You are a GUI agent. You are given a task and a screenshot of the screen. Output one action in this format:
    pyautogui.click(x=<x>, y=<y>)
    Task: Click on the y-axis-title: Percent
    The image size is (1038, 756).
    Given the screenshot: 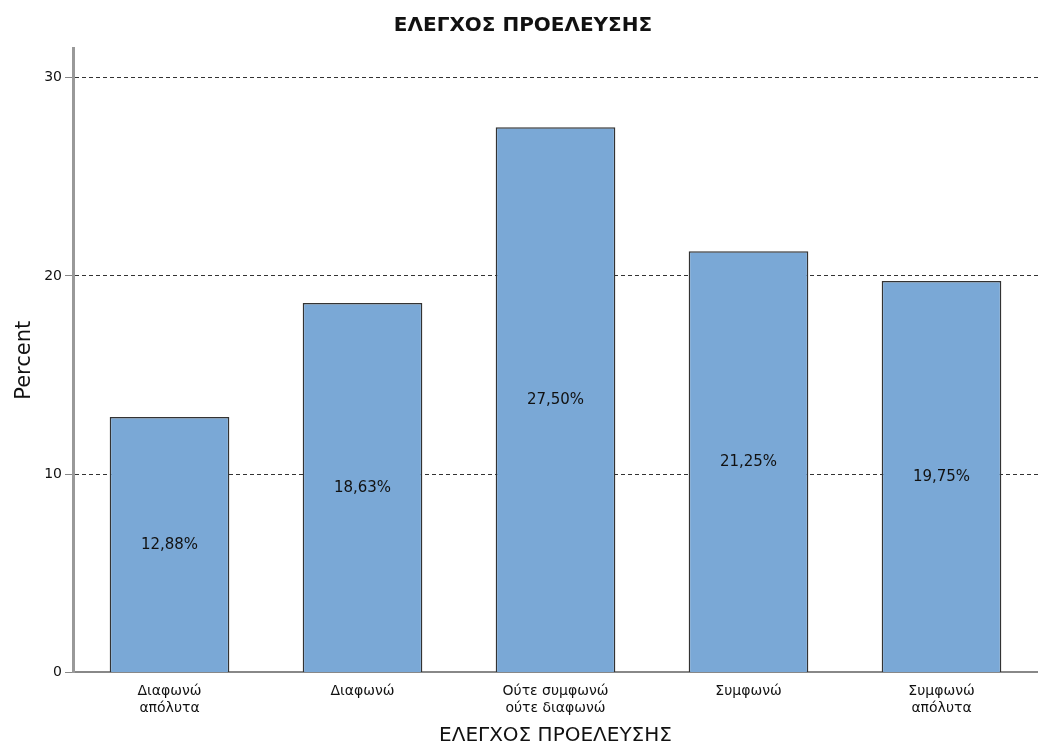 What is the action you would take?
    pyautogui.click(x=23, y=360)
    